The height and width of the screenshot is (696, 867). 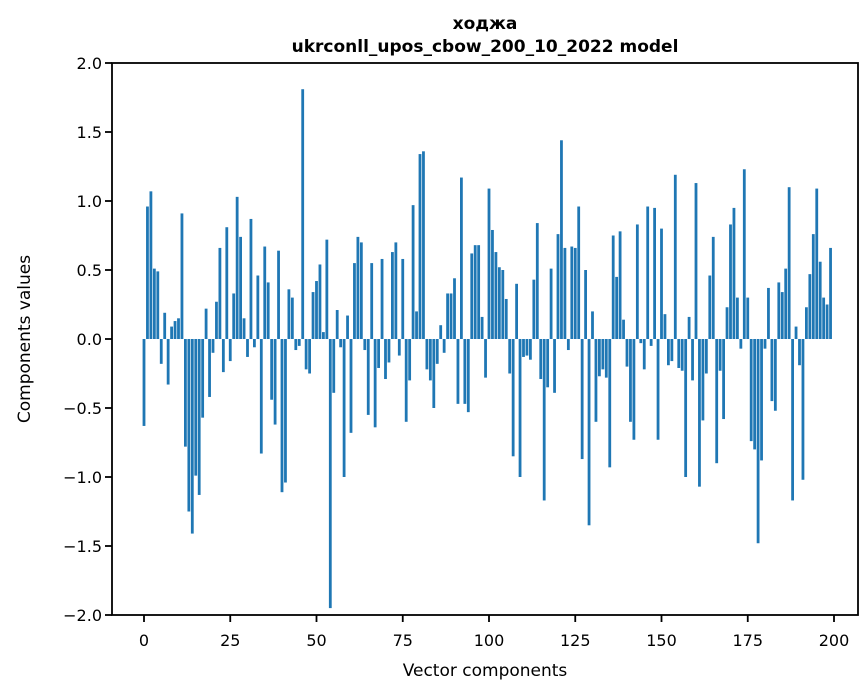 I want to click on y-tick-label: 1.5, so click(x=89, y=132).